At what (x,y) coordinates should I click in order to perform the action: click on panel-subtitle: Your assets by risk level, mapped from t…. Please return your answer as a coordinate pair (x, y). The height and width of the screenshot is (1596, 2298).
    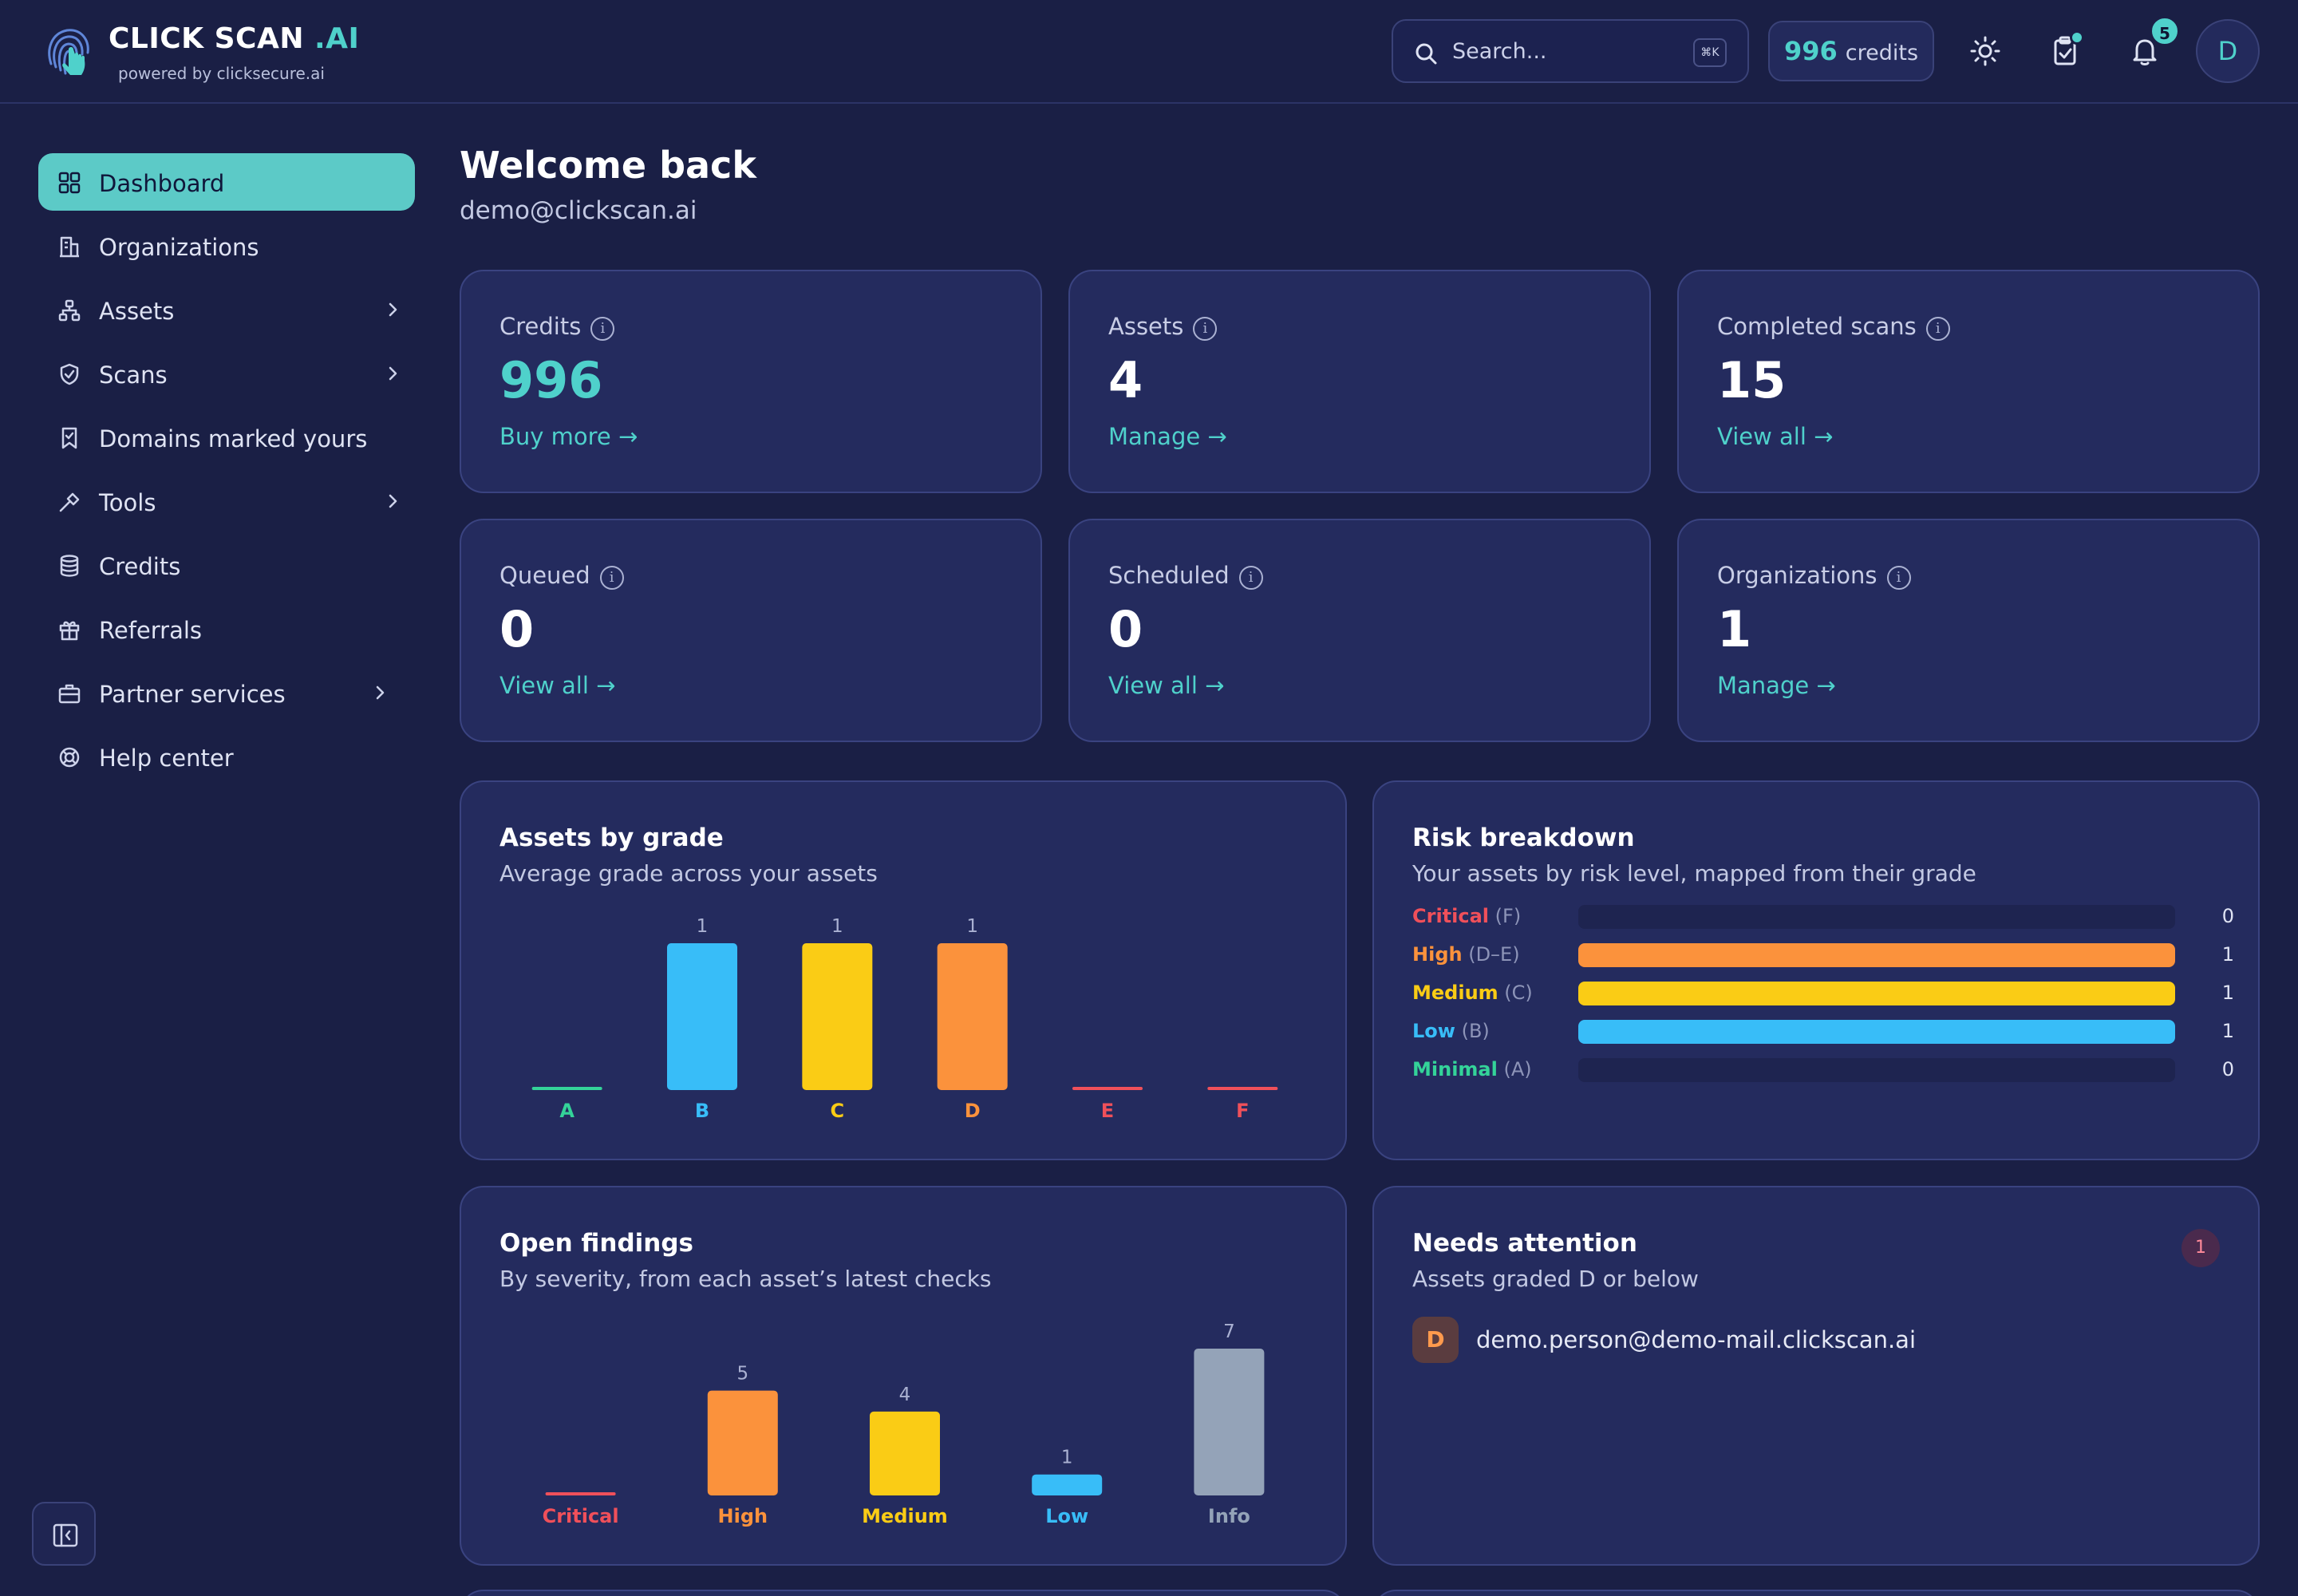
    Looking at the image, I should click on (1694, 873).